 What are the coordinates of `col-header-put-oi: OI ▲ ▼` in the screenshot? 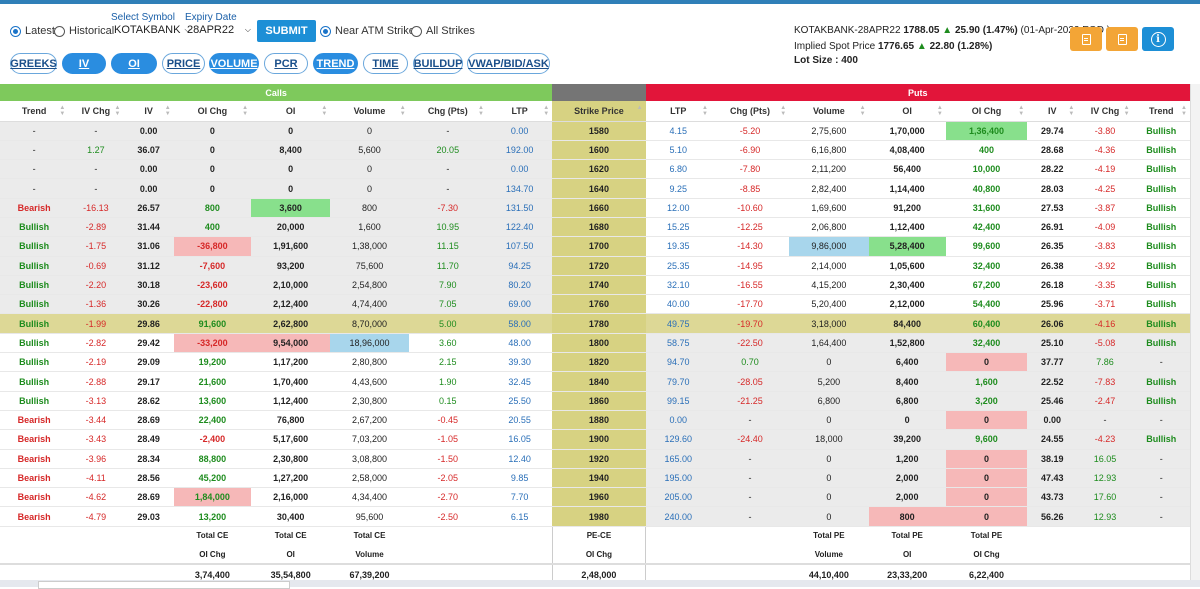 It's located at (907, 111).